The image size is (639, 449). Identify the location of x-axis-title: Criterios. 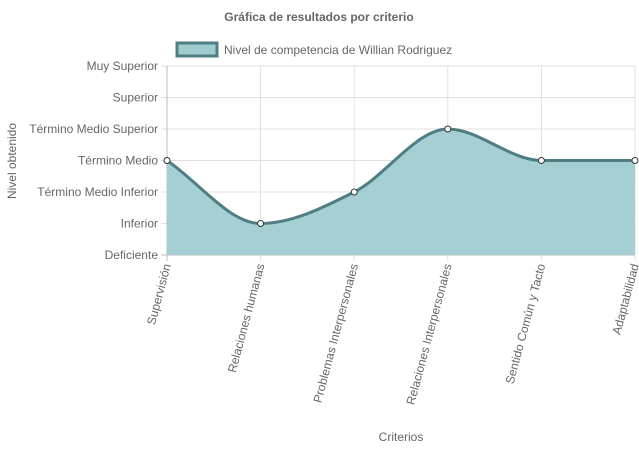
(401, 437).